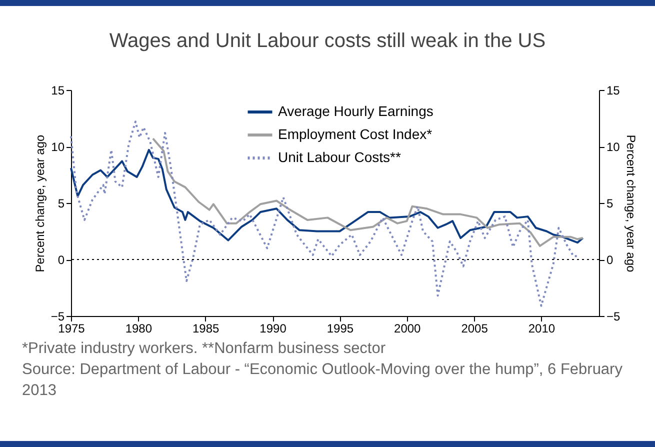  What do you see at coordinates (408, 329) in the screenshot?
I see `x-tick-label: 2000` at bounding box center [408, 329].